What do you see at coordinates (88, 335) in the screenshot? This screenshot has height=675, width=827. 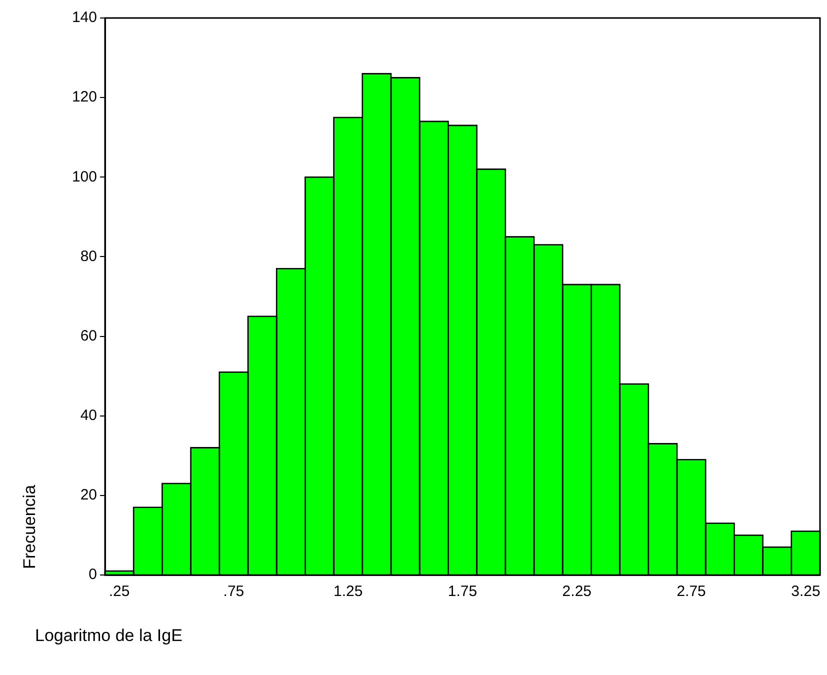 I see `y-tick-label: 60` at bounding box center [88, 335].